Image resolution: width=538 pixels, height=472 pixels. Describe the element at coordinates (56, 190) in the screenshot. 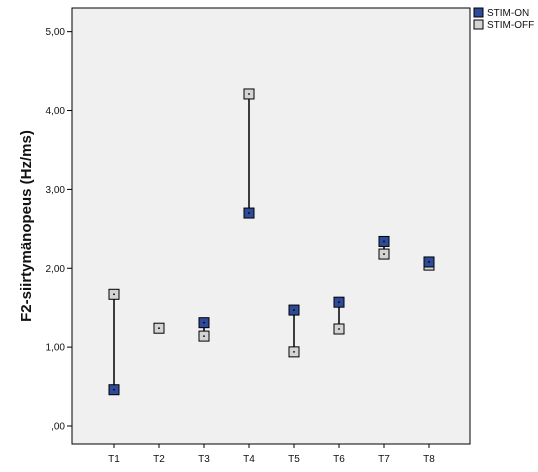

I see `y-tick-label: 3,00` at that location.